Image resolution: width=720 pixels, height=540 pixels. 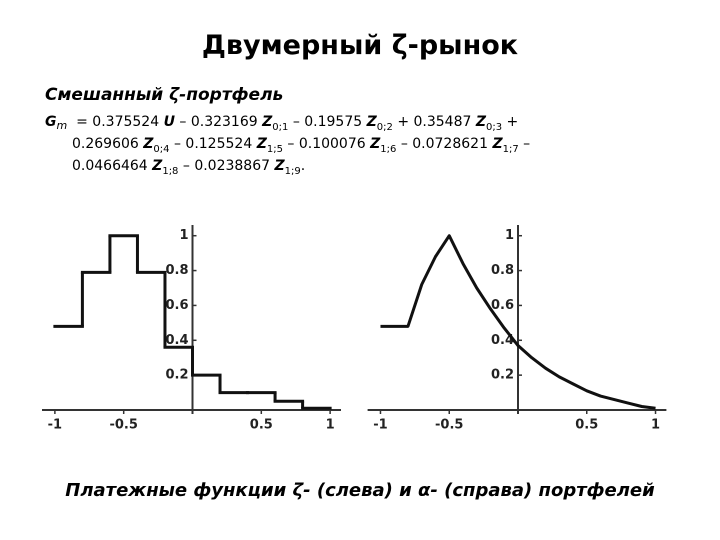 I want to click on slide-title: Двумерный ζ-рынок, so click(x=360, y=45).